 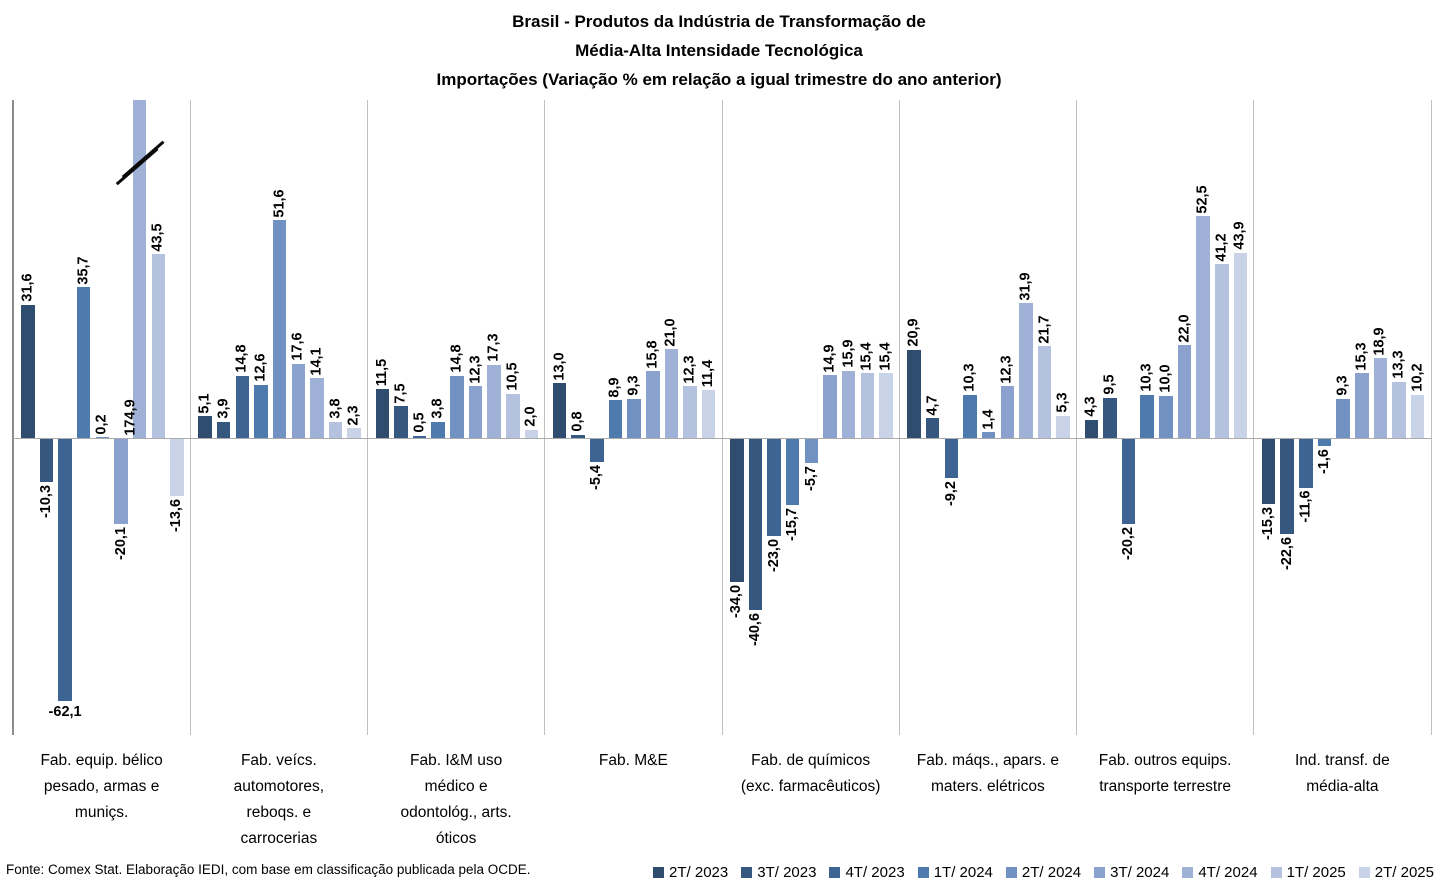 What do you see at coordinates (950, 493) in the screenshot?
I see `bar-label: -9,2` at bounding box center [950, 493].